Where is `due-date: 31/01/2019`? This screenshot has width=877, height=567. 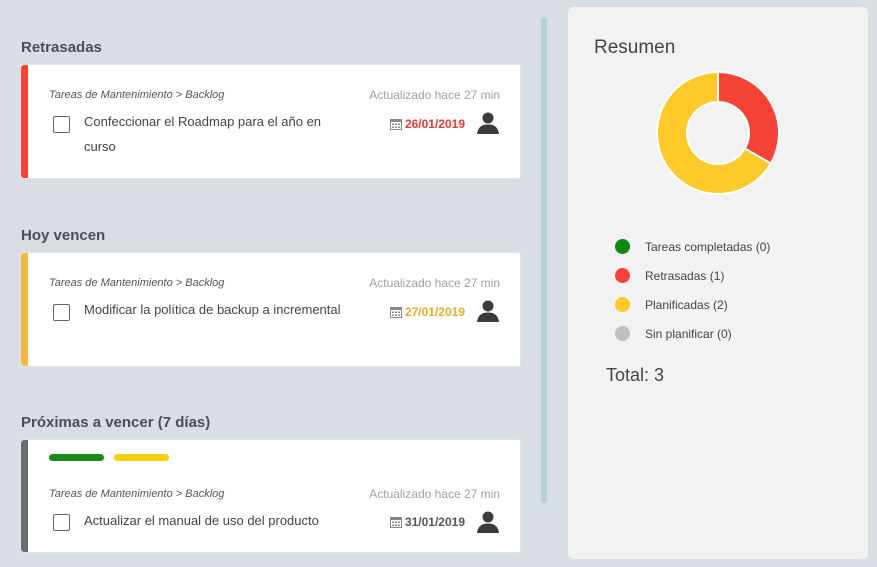
due-date: 31/01/2019 is located at coordinates (427, 522).